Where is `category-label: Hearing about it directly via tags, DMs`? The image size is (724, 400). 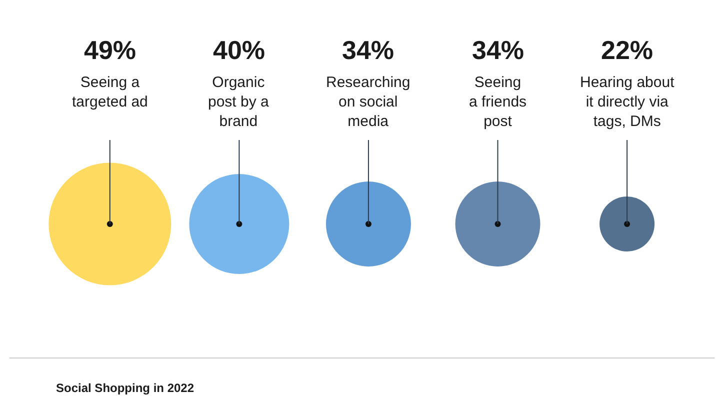
category-label: Hearing about it directly via tags, DMs is located at coordinates (628, 102).